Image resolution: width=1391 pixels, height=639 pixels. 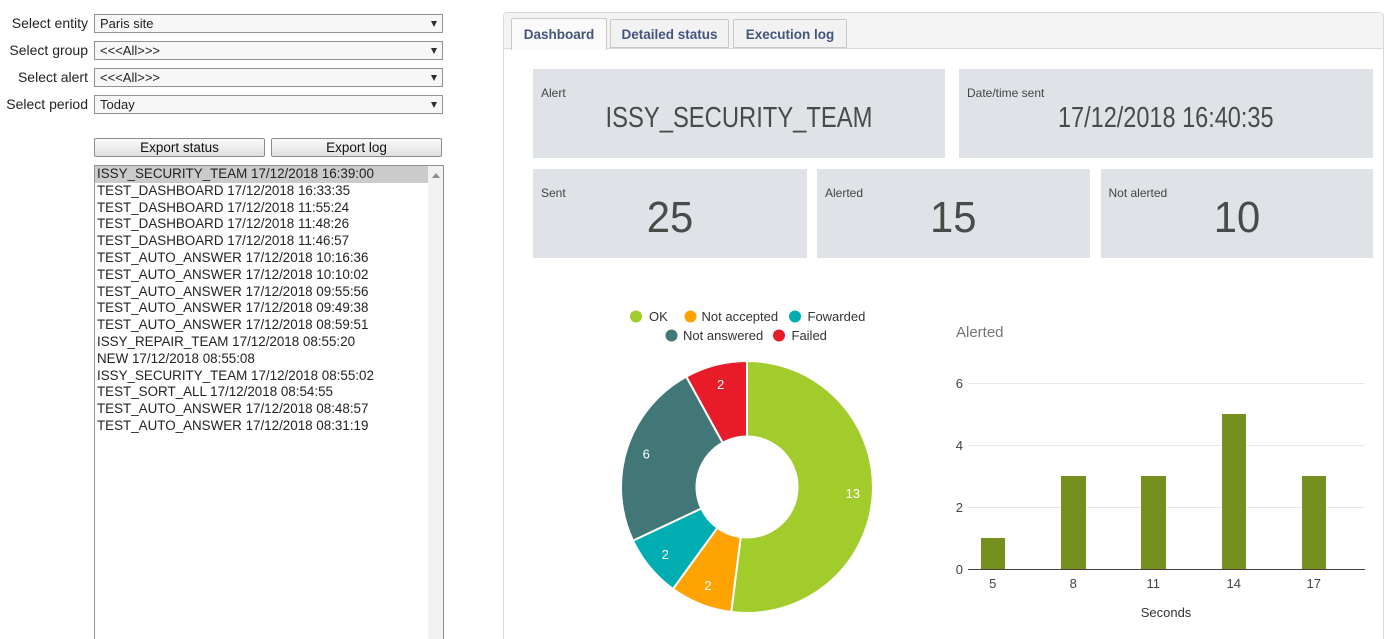 What do you see at coordinates (740, 316) in the screenshot?
I see `svg-text: Not accepted` at bounding box center [740, 316].